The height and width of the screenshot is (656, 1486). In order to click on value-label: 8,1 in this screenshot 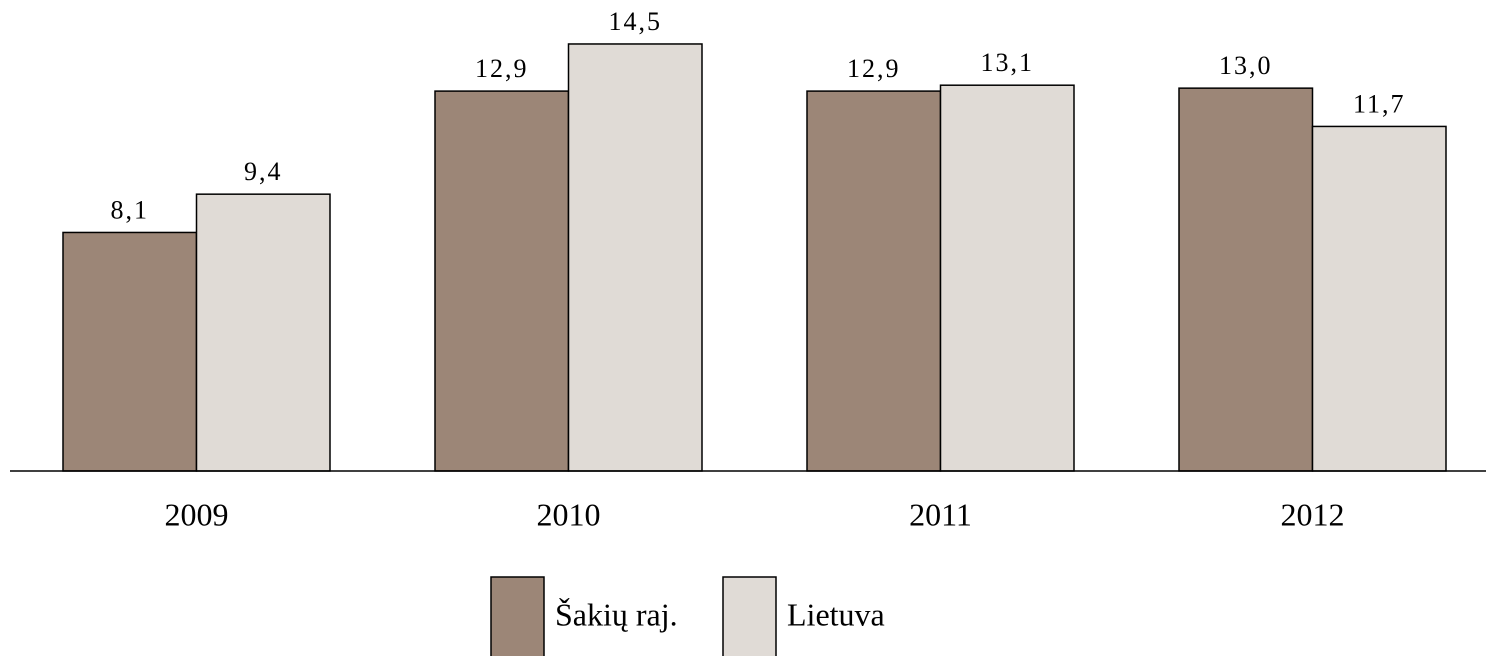, I will do `click(130, 209)`.